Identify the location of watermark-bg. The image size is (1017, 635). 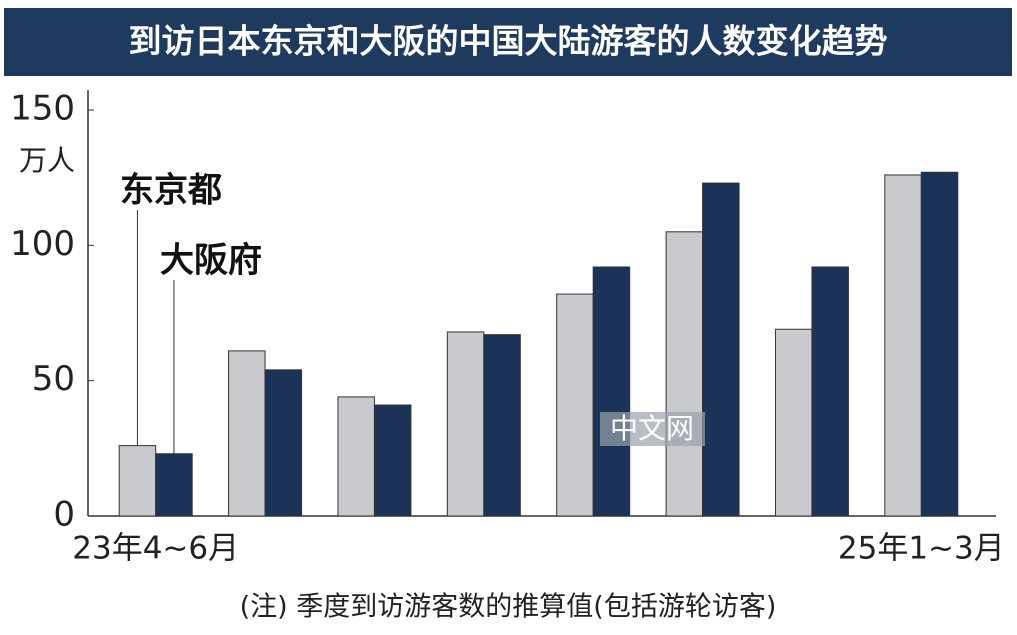
(652, 429).